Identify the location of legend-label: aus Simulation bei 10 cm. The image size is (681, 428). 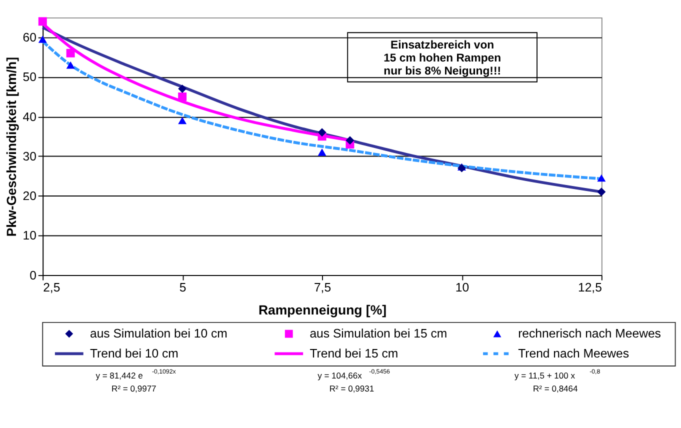
(159, 333).